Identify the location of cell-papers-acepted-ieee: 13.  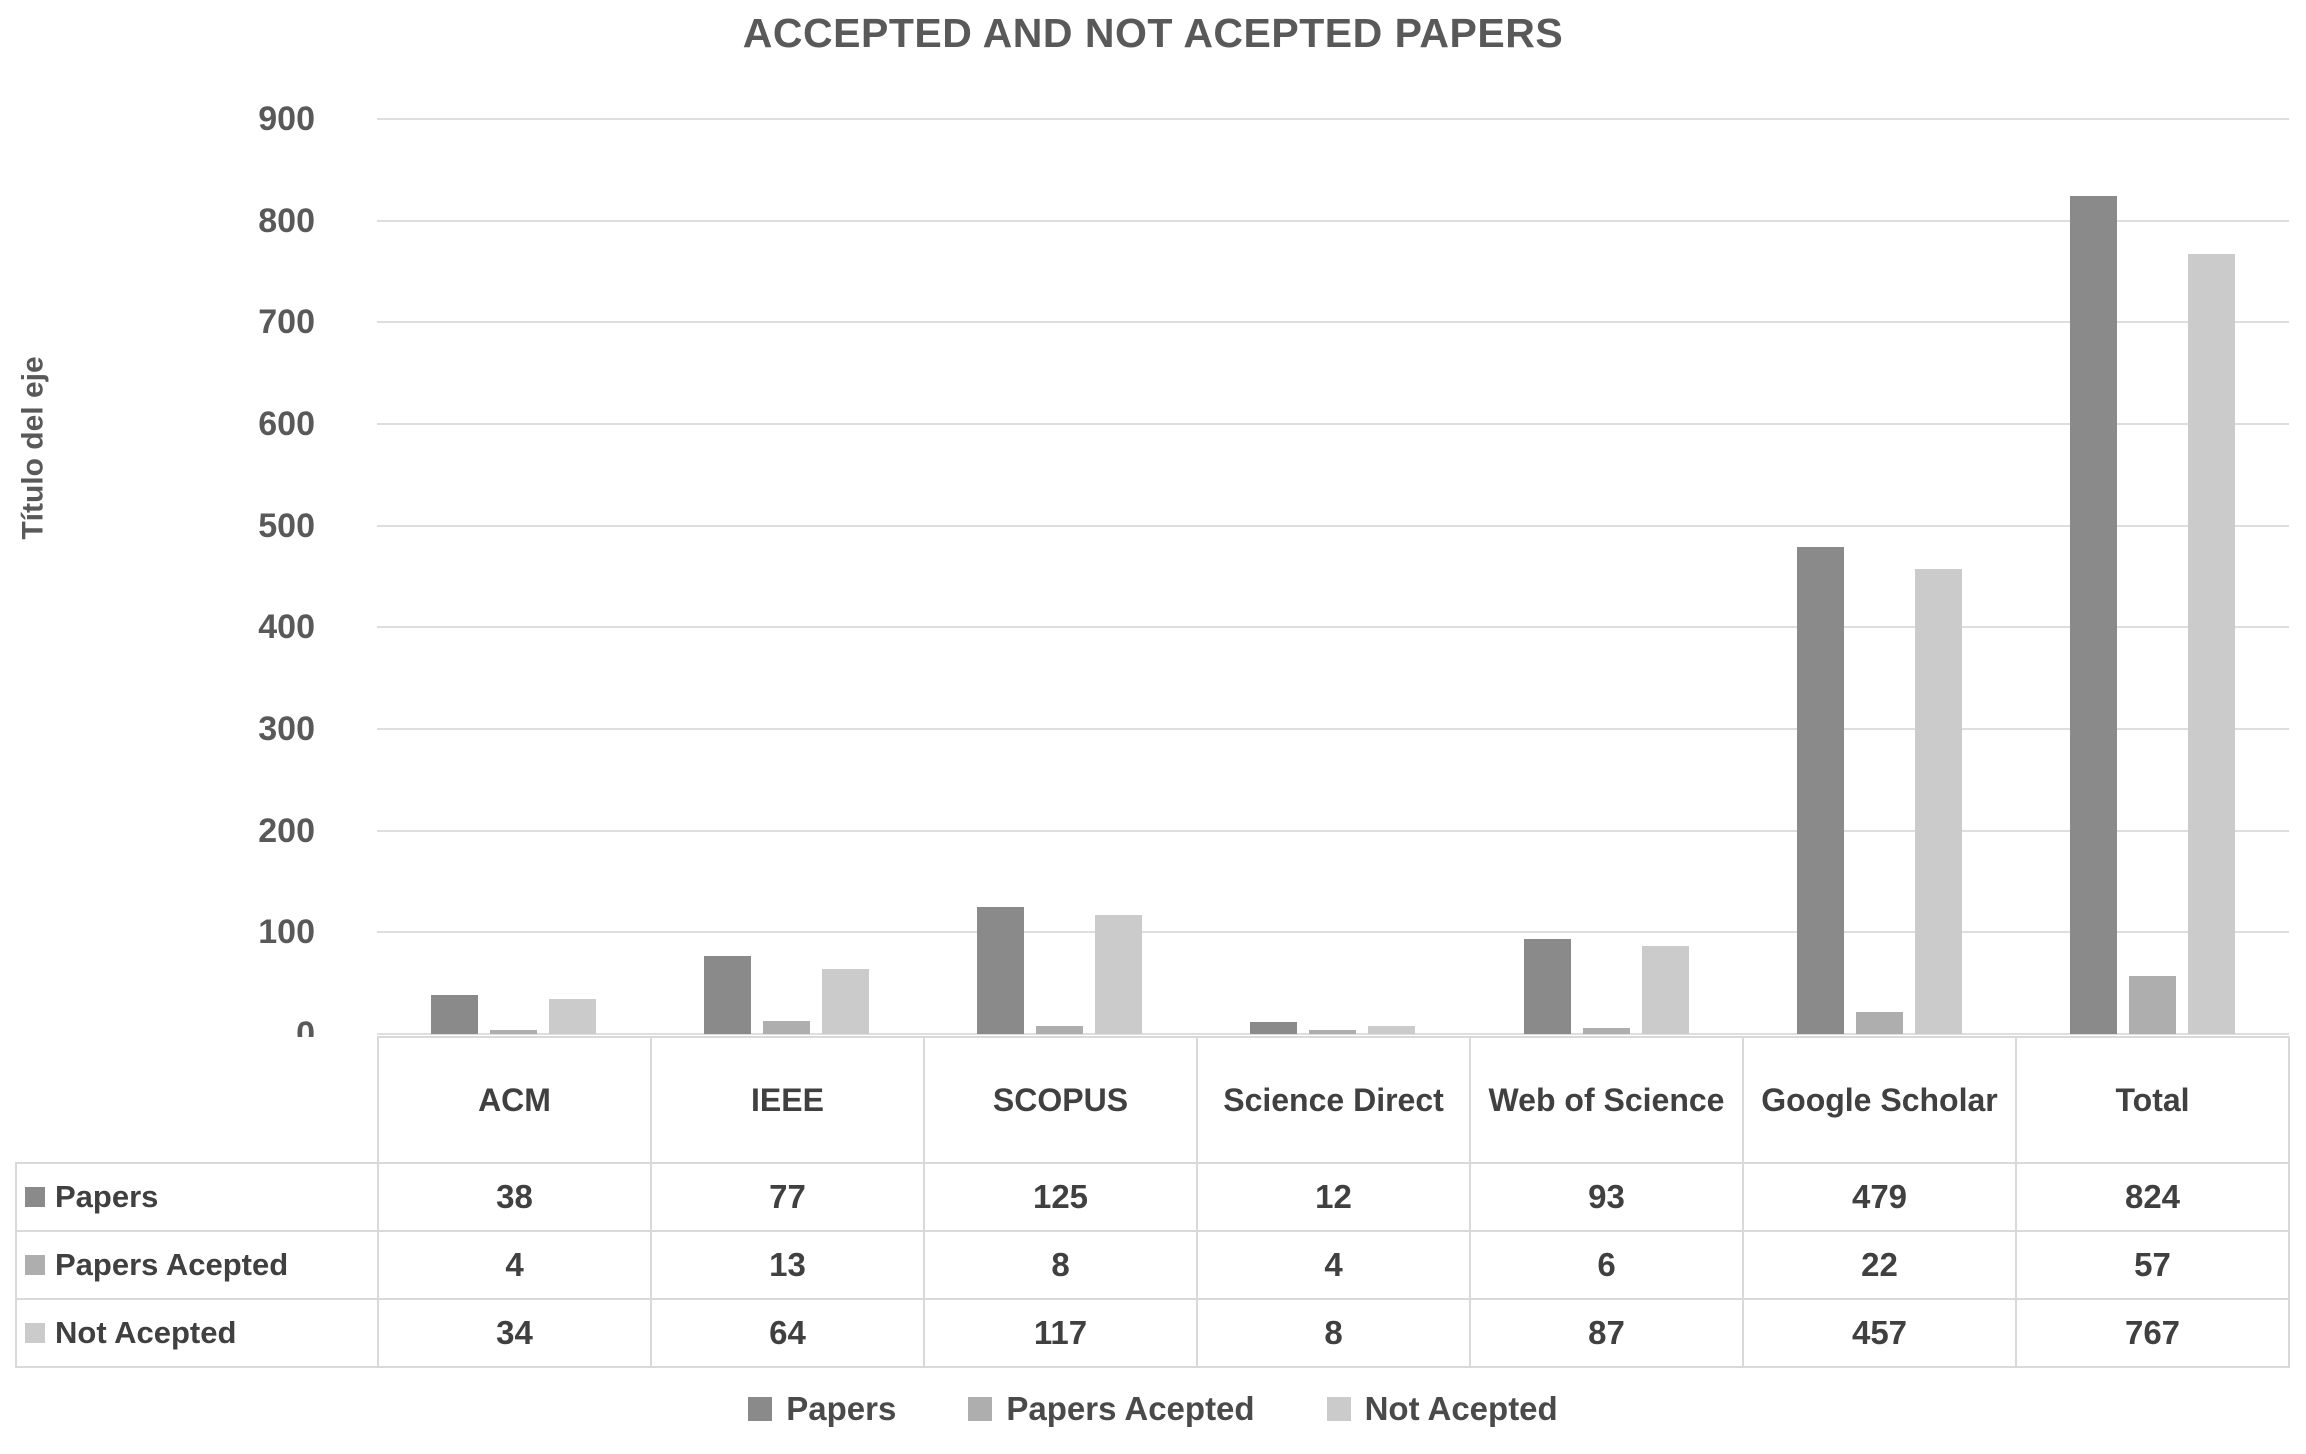
(787, 1265).